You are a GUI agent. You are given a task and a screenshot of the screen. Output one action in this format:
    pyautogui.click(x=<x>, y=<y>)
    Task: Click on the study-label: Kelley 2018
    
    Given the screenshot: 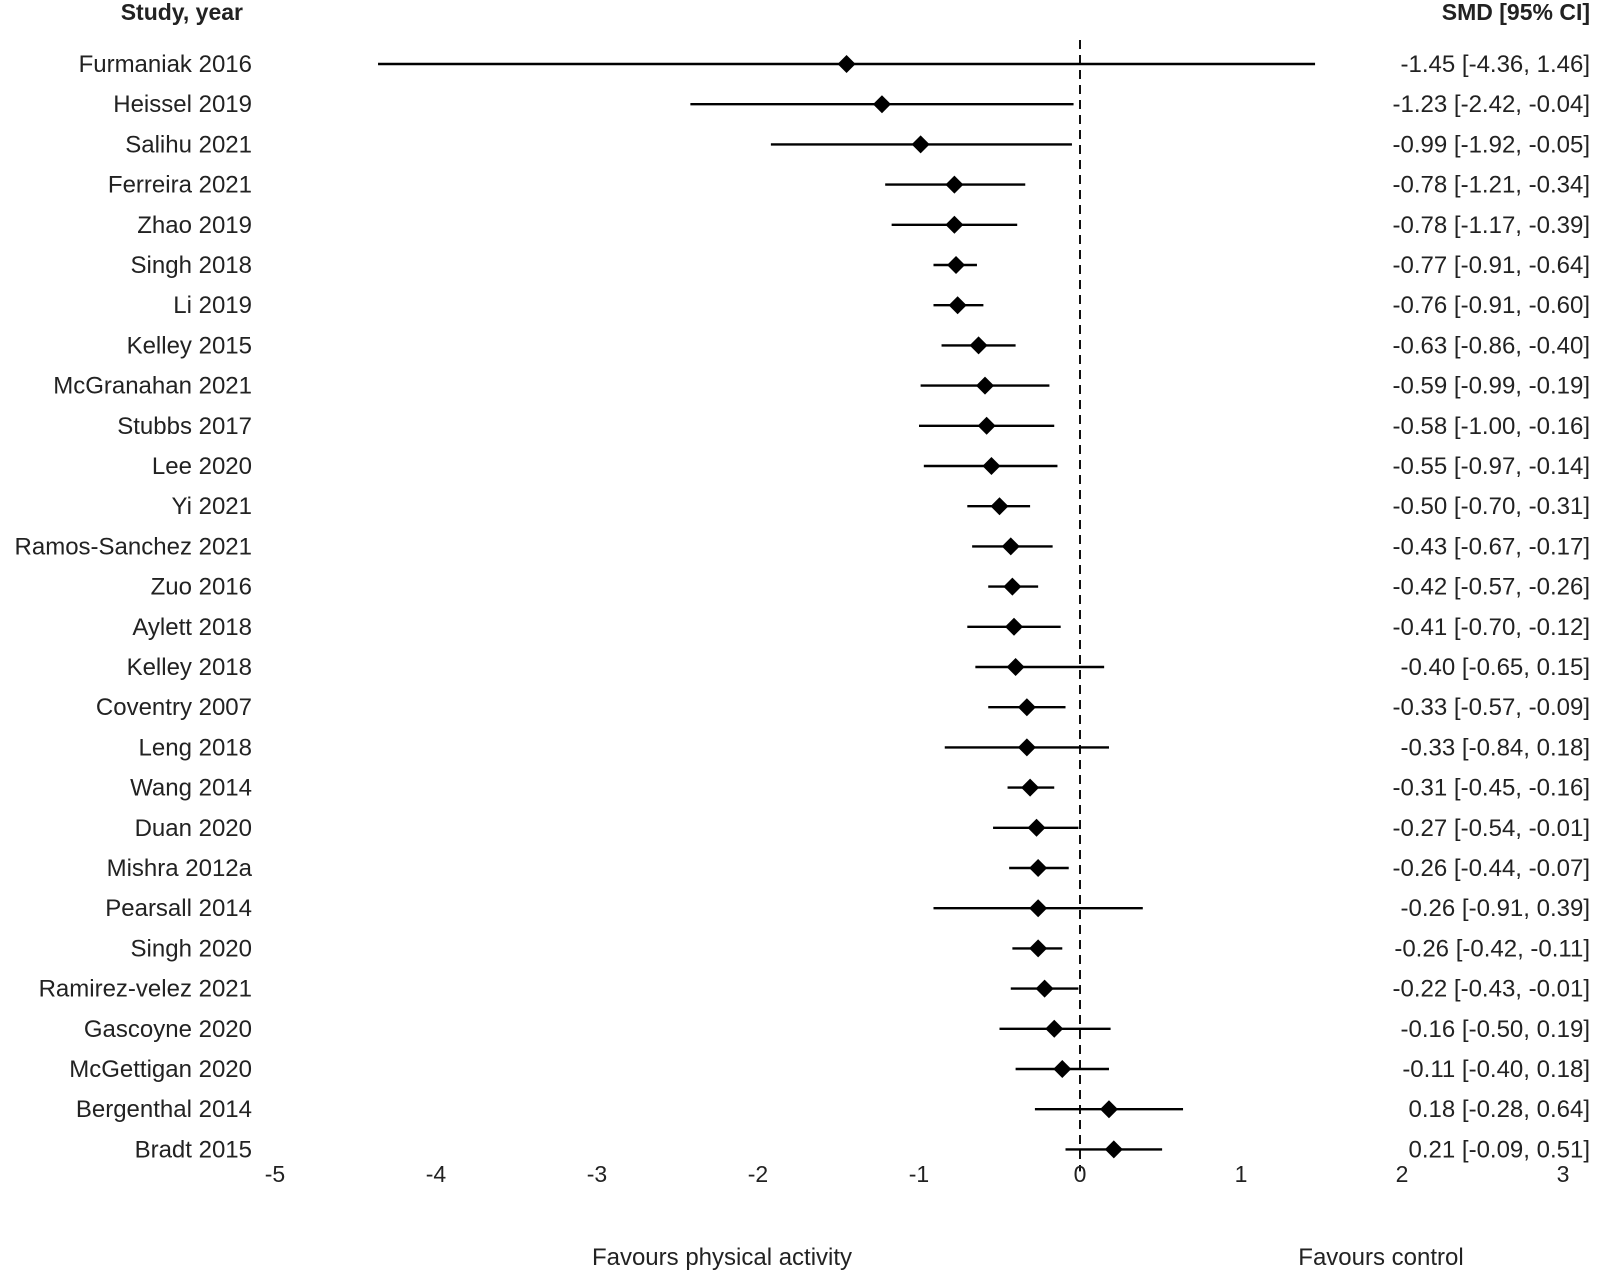 What is the action you would take?
    pyautogui.click(x=189, y=667)
    